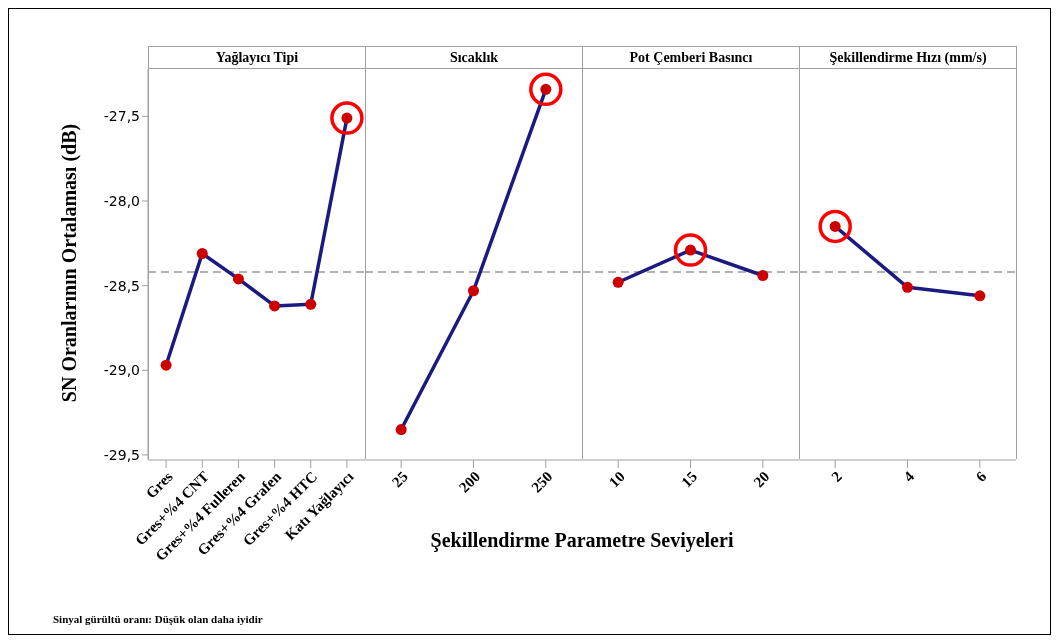  I want to click on x-tick-label: Gres, so click(159, 485).